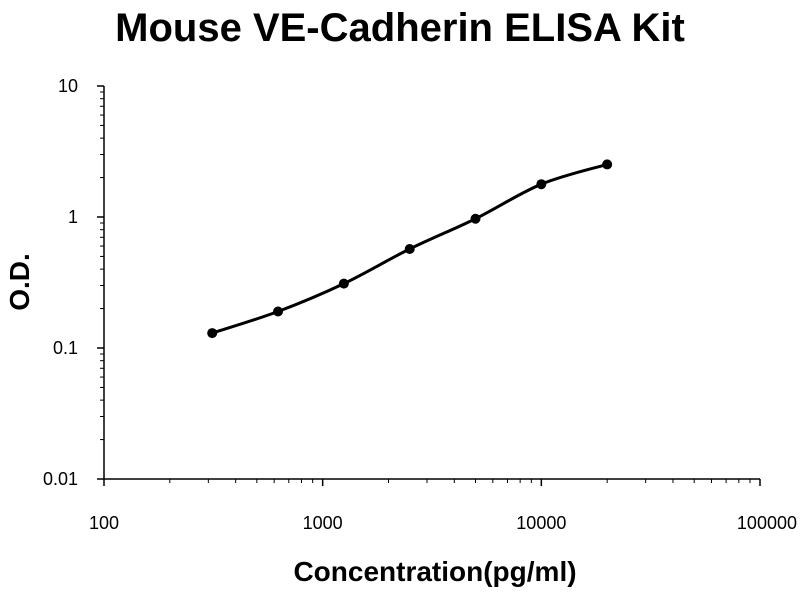 The width and height of the screenshot is (800, 600). I want to click on y-axis-label: O.D., so click(19, 282).